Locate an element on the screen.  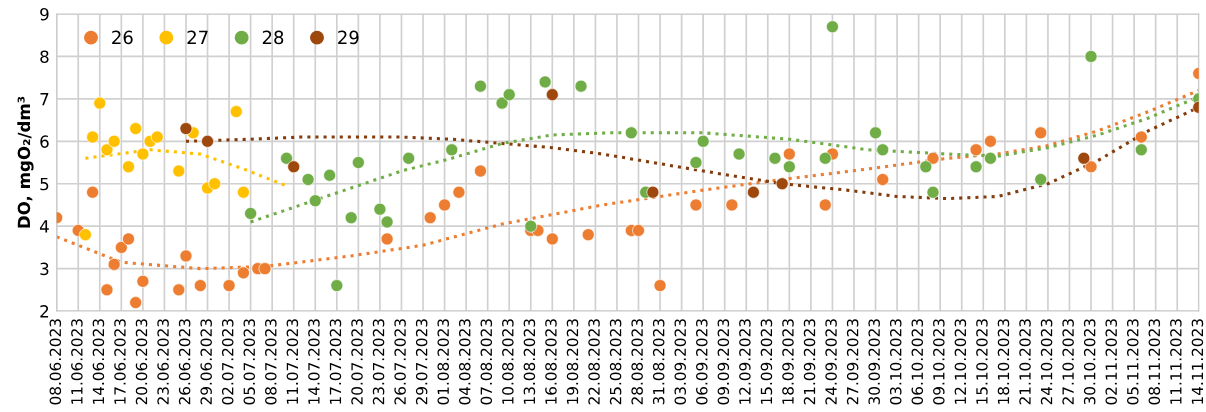
x-tick-label: 11.07.2023 is located at coordinates (292, 361).